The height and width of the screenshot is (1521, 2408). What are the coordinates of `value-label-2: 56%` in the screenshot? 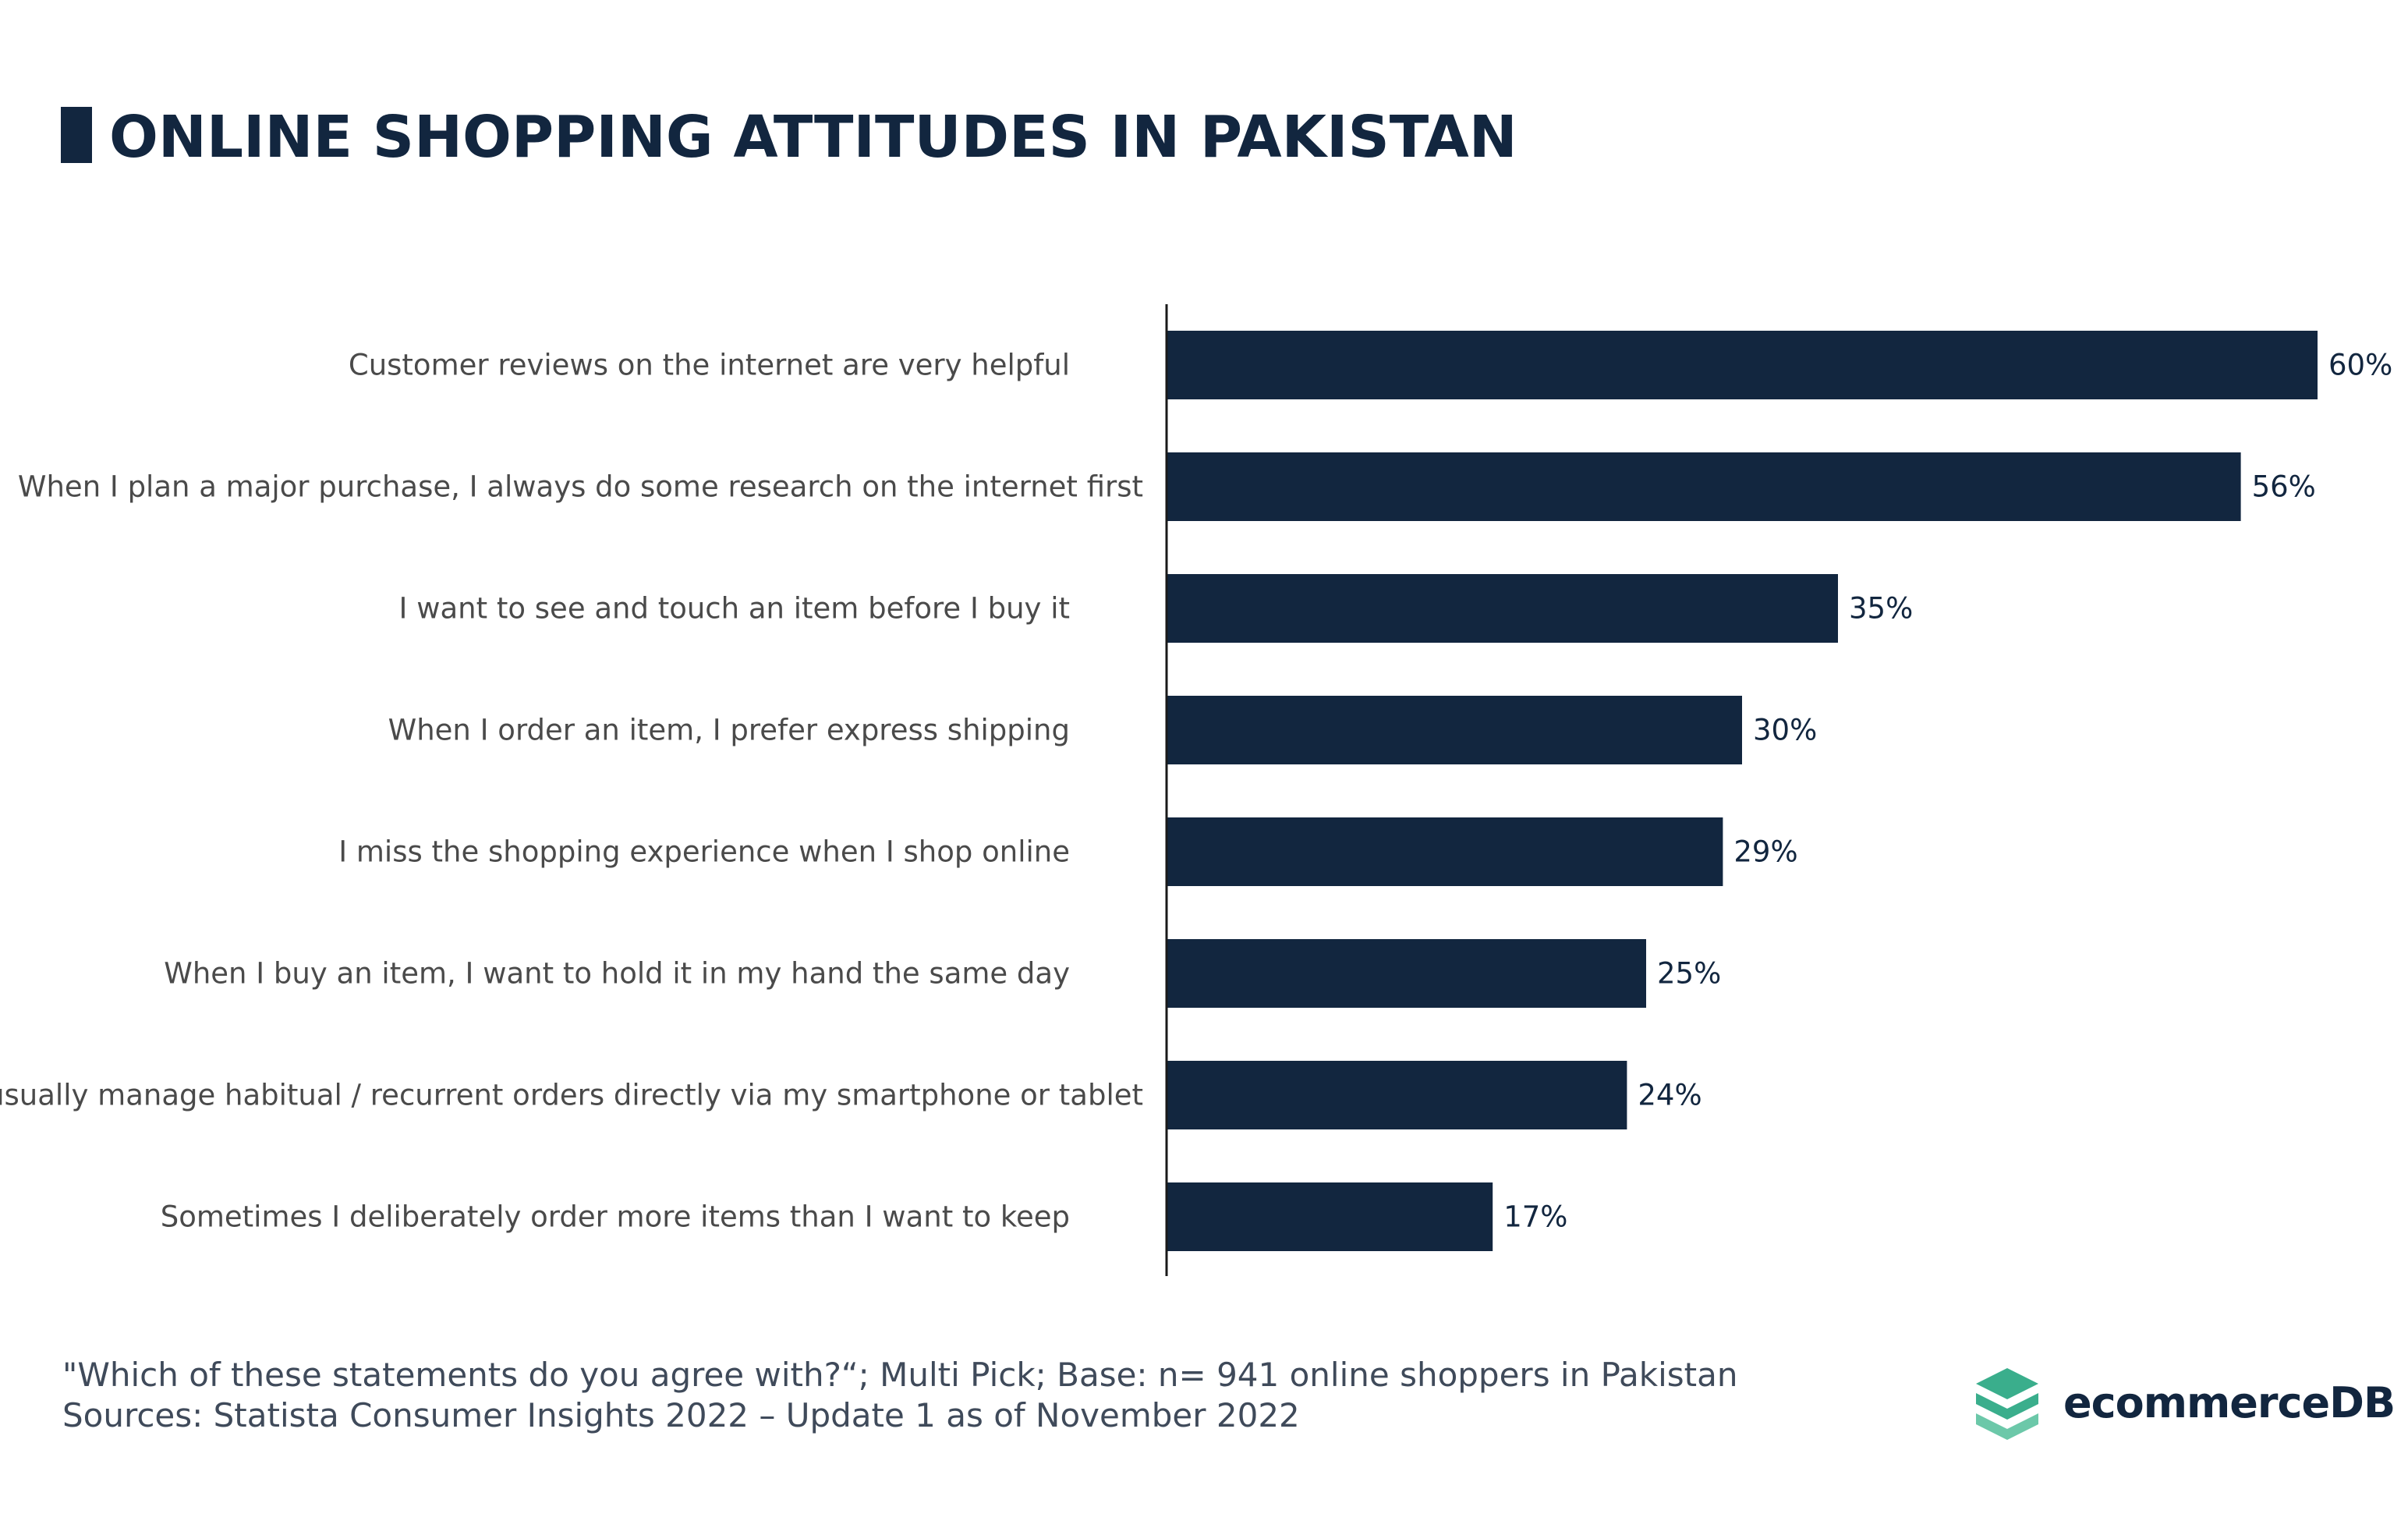 It's located at (2284, 487).